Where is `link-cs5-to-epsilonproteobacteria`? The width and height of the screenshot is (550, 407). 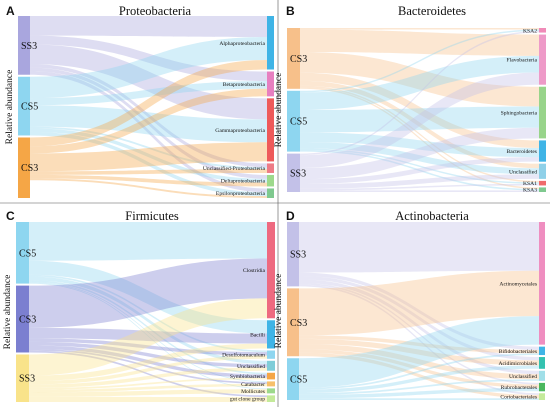
link-cs5-to-epsilonproteobacteria is located at coordinates (148, 164).